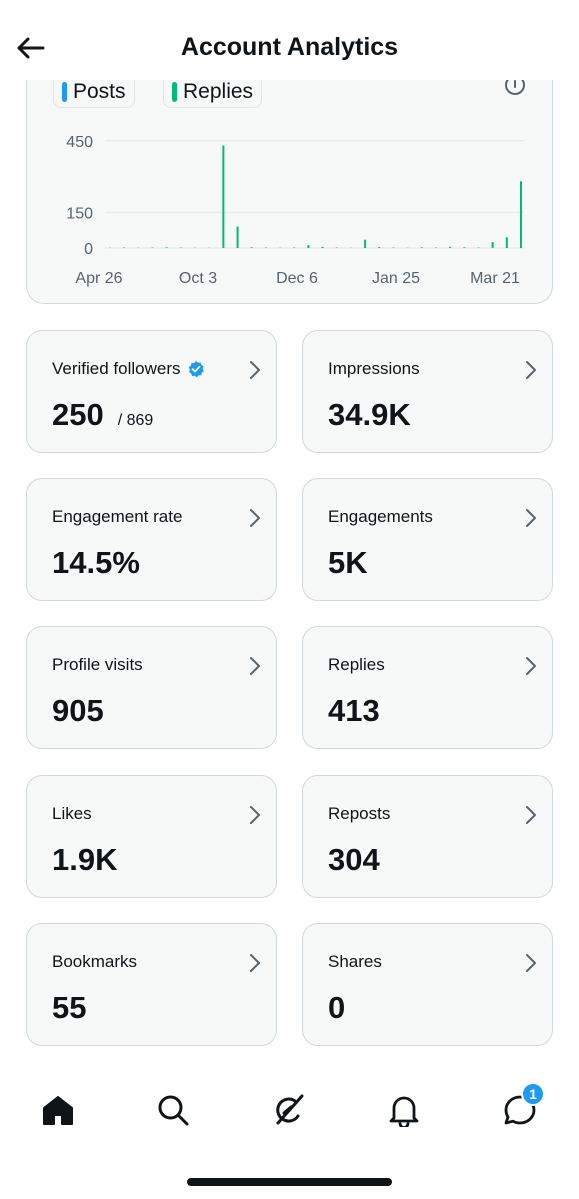 The image size is (579, 1199). I want to click on tab-notifications, so click(404, 1110).